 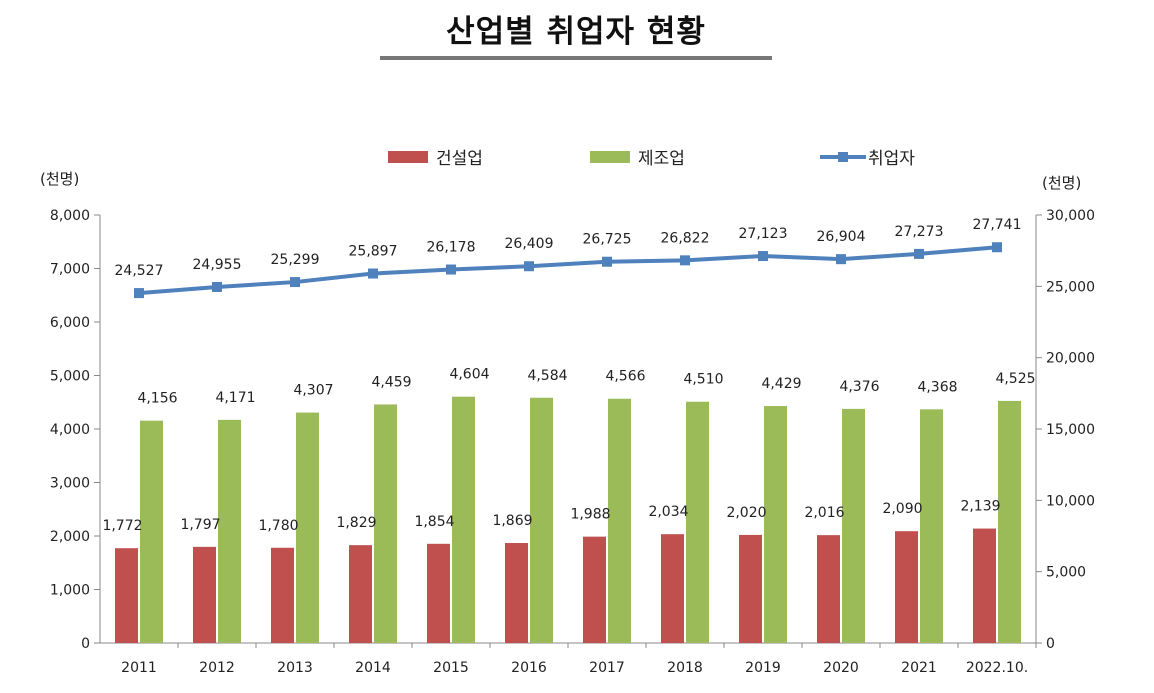 I want to click on right-tick-label: 20,000, so click(x=1070, y=359).